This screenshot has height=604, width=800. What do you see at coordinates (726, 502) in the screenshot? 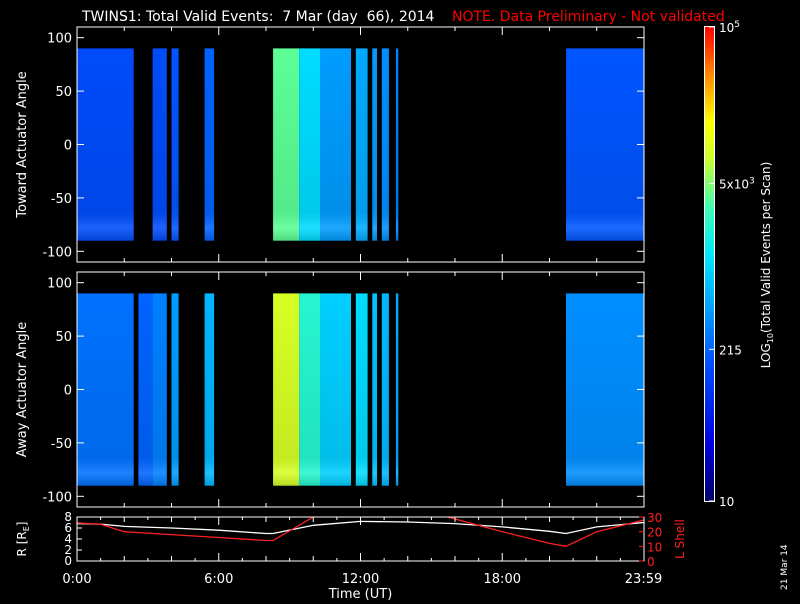
I see `colorbar-tick-label: 10` at bounding box center [726, 502].